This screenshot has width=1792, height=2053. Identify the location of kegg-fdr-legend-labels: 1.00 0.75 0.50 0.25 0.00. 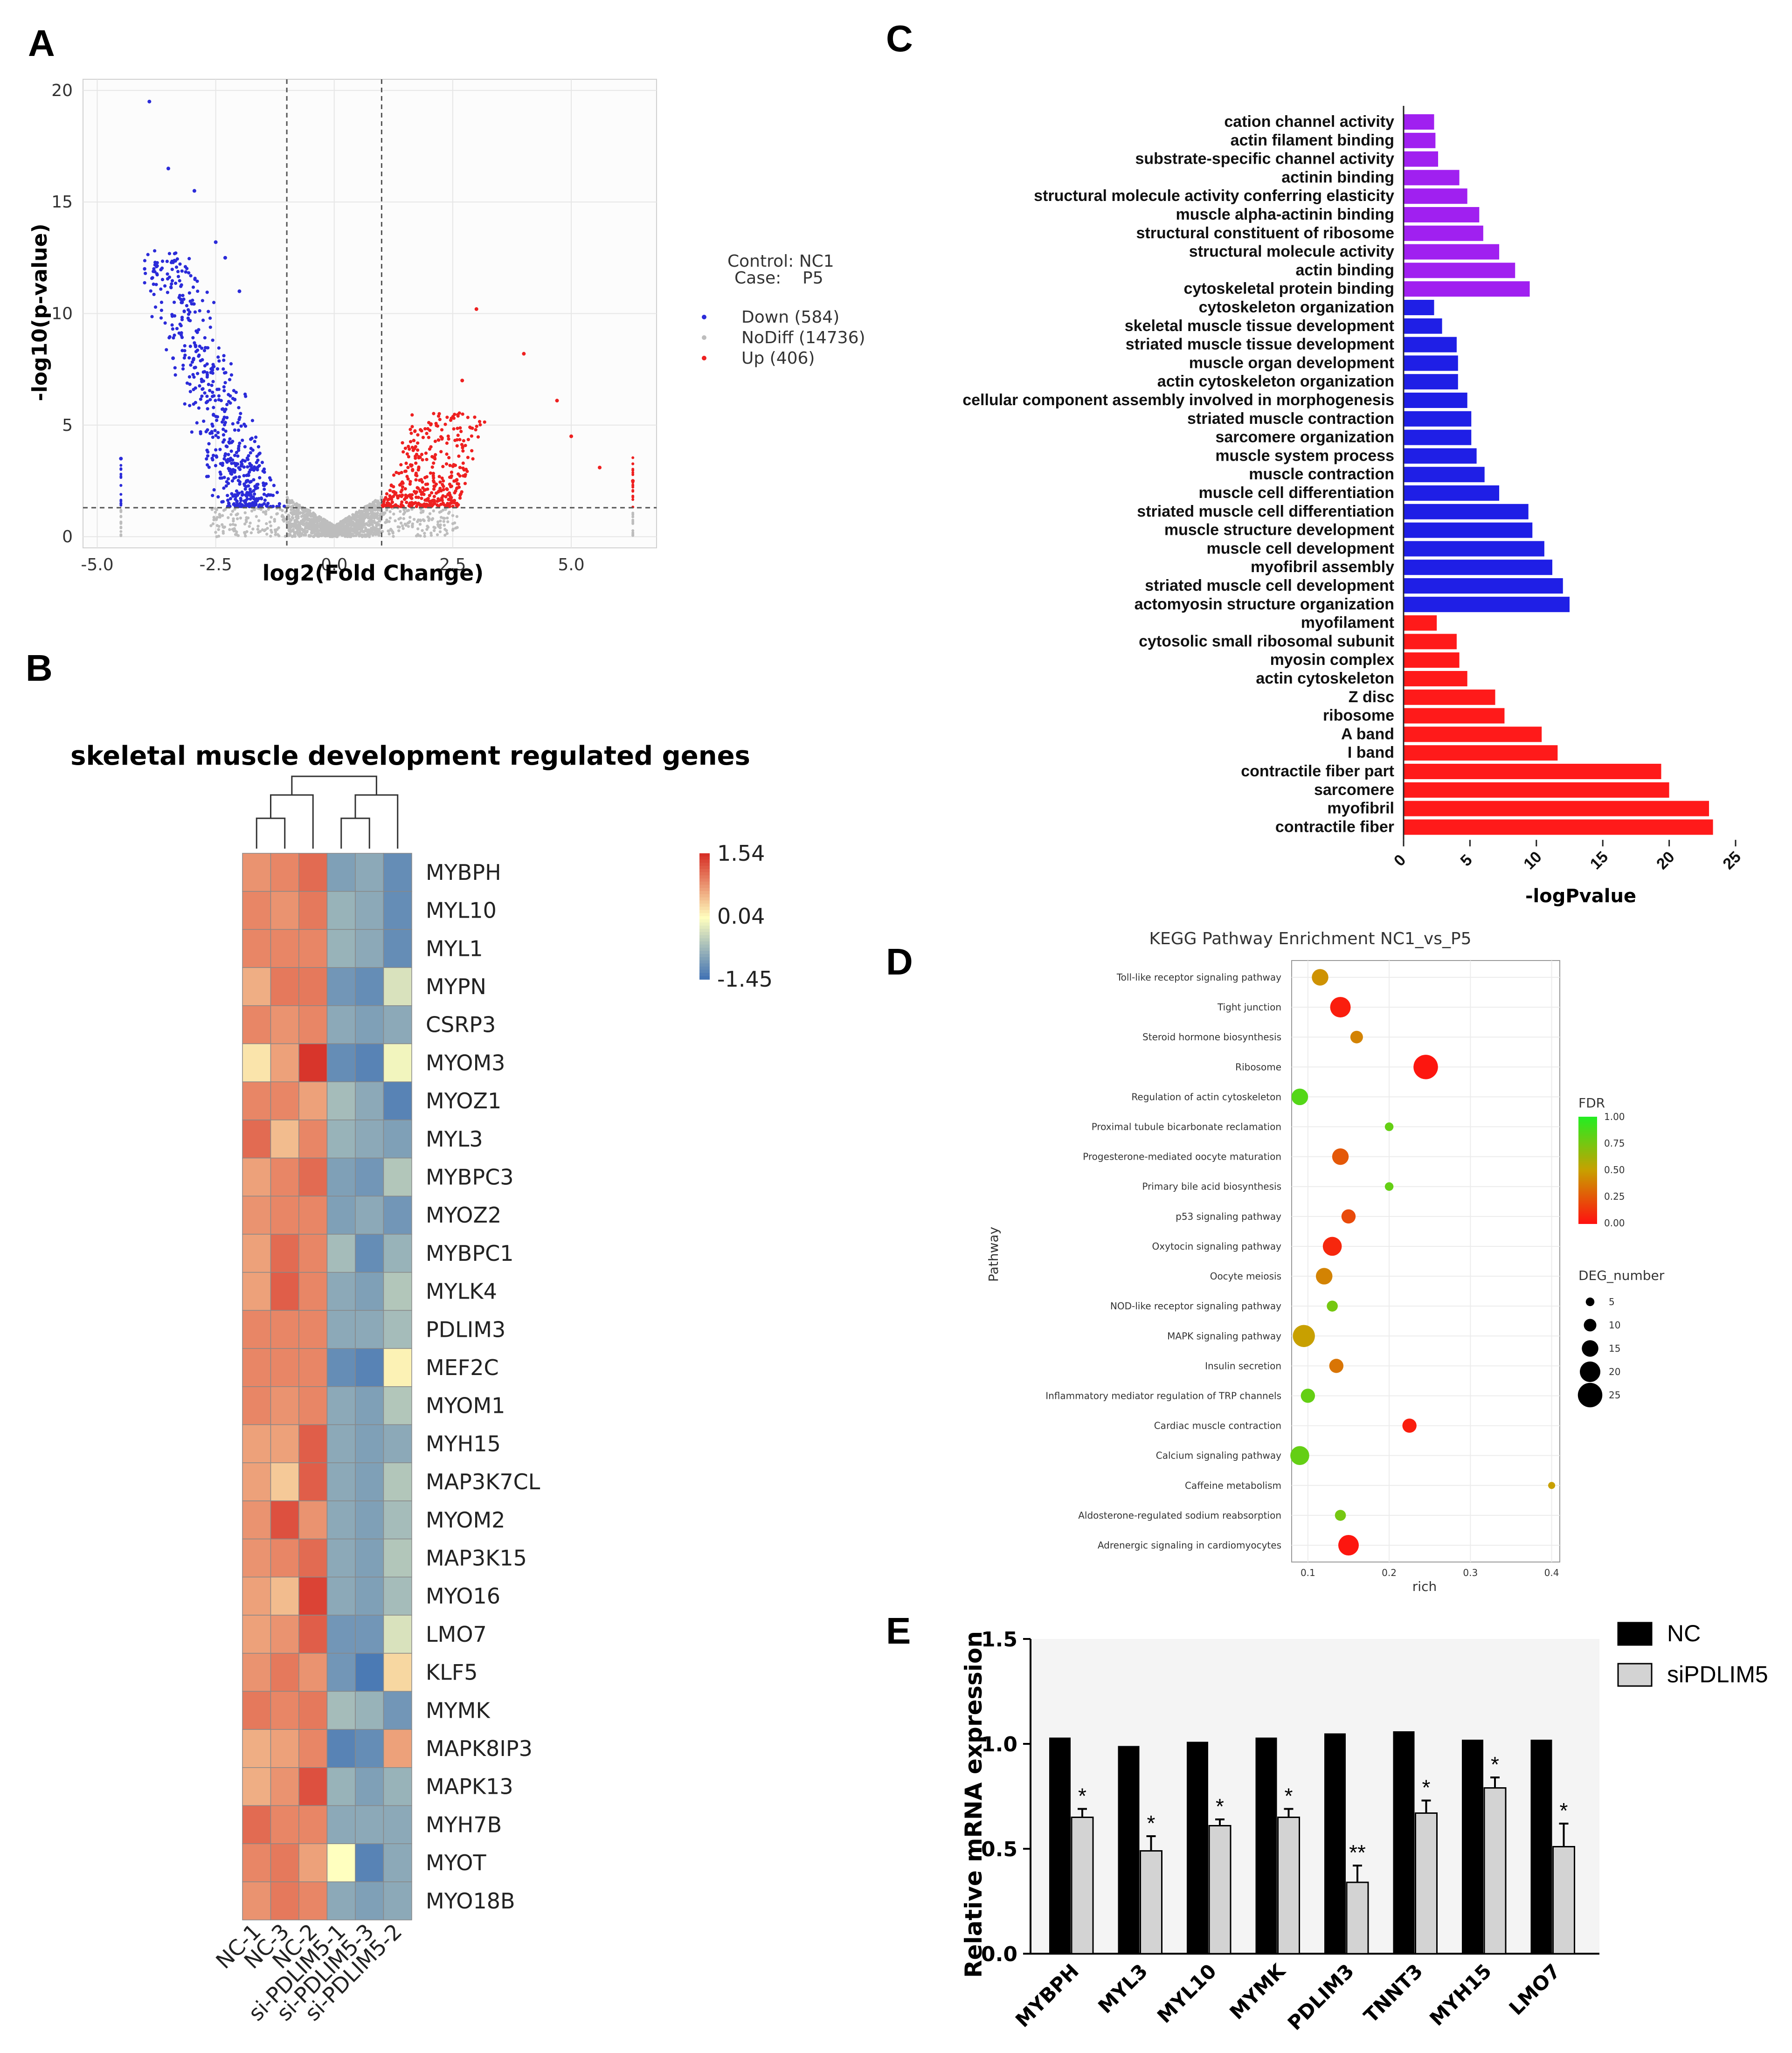
(1614, 1170).